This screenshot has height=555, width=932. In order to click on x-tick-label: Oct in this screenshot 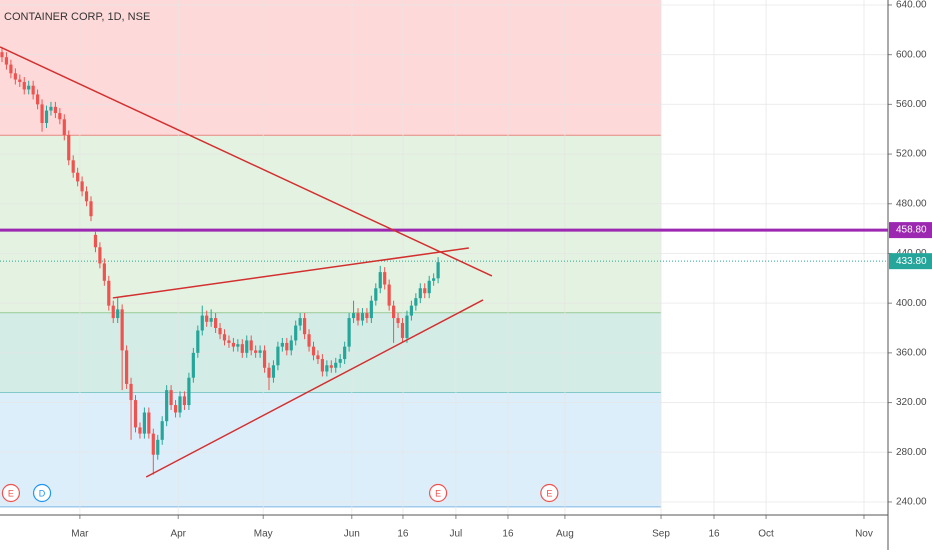, I will do `click(766, 534)`.